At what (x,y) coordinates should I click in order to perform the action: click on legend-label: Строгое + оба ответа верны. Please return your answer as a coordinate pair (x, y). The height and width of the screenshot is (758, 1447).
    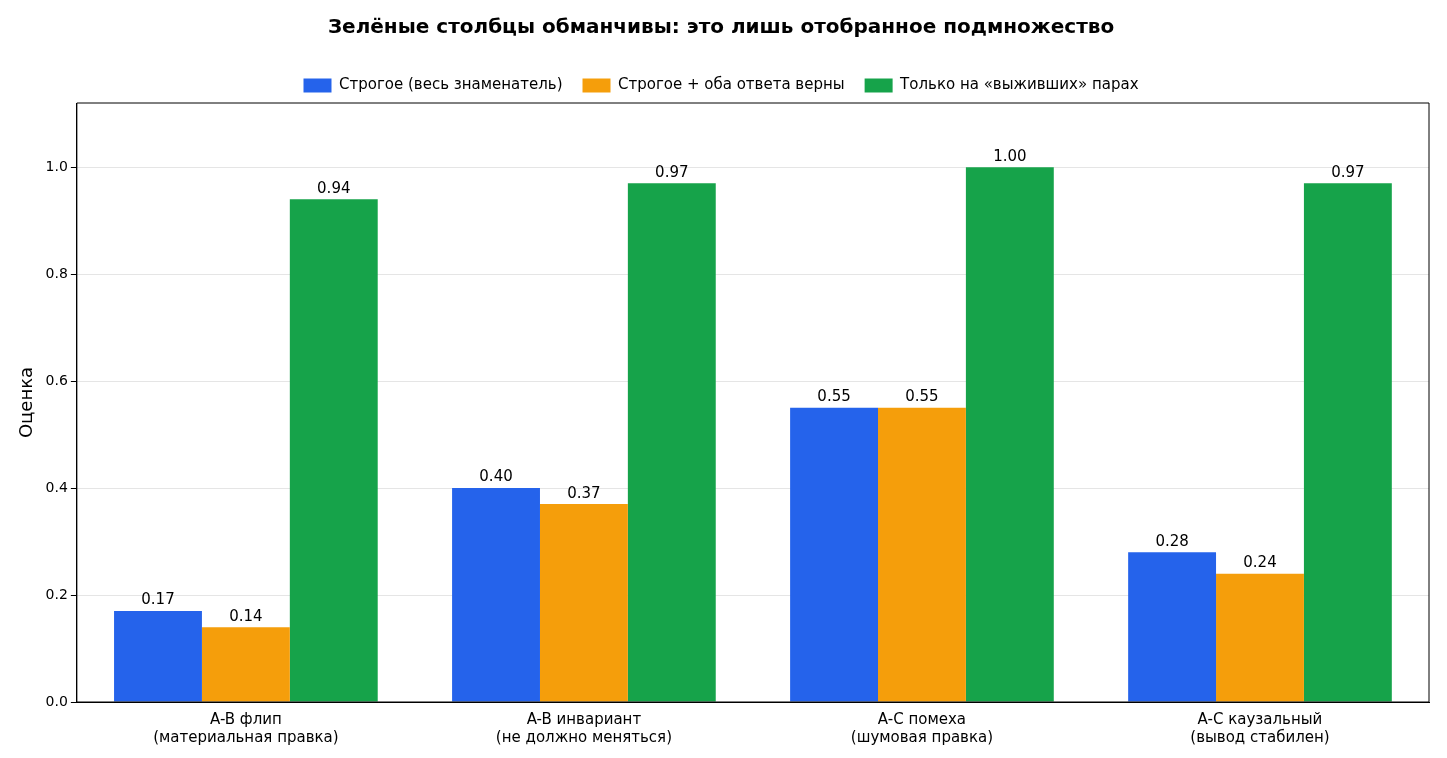
    Looking at the image, I should click on (731, 84).